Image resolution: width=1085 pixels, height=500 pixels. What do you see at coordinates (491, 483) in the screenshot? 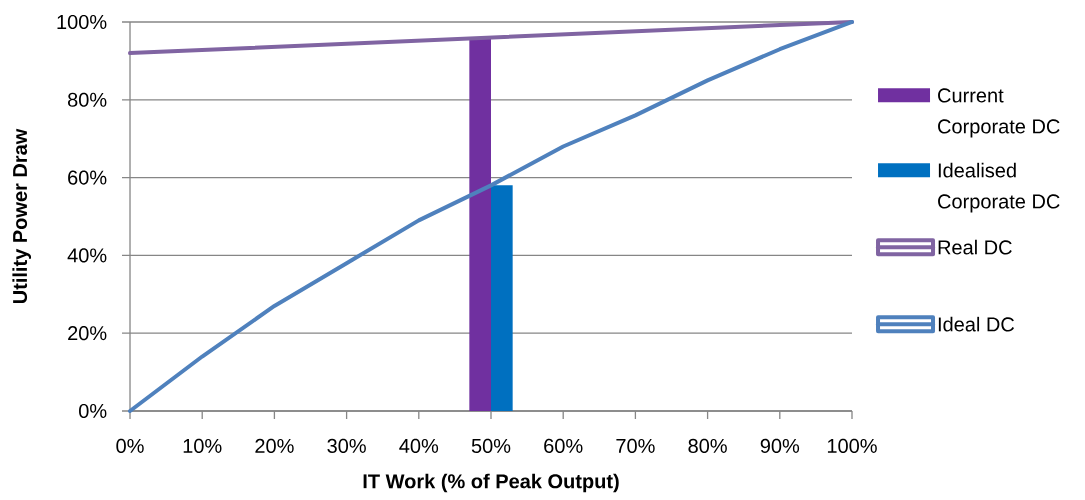
I see `x-axis-title: IT Work (% of Peak Output)` at bounding box center [491, 483].